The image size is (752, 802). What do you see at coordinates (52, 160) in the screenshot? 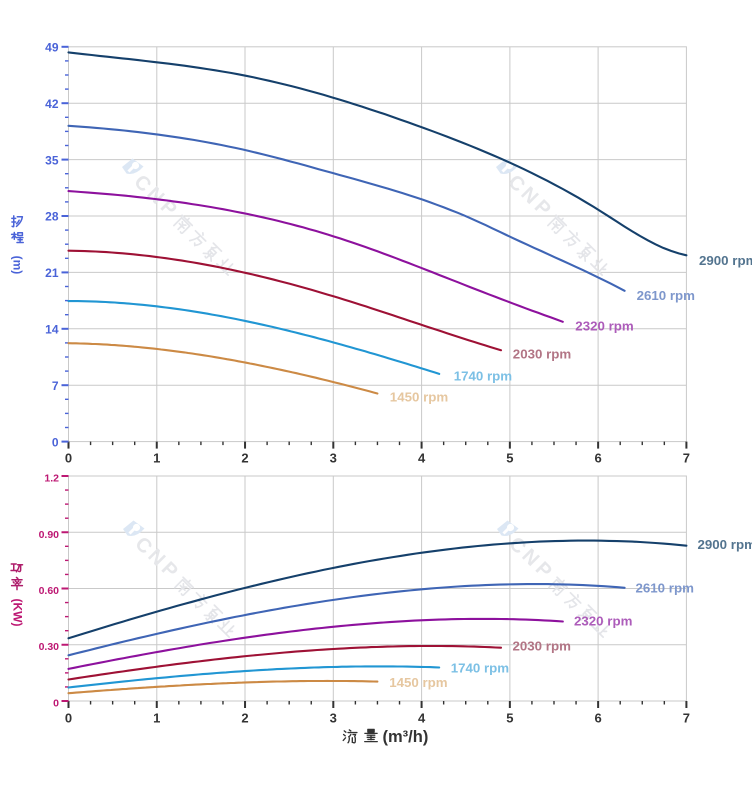
I see `svg-text: 35` at bounding box center [52, 160].